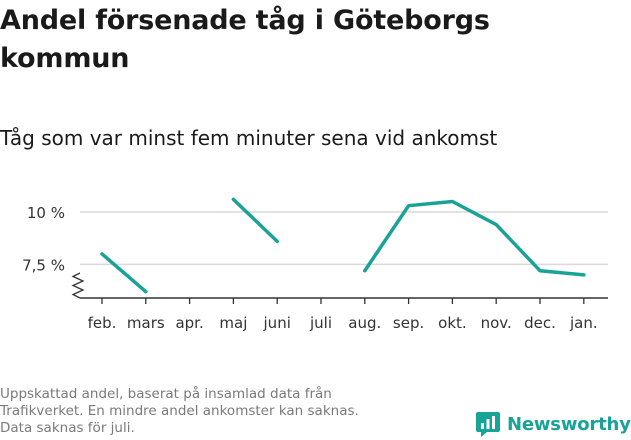 The width and height of the screenshot is (631, 440). I want to click on x-tick-label: feb., so click(102, 323).